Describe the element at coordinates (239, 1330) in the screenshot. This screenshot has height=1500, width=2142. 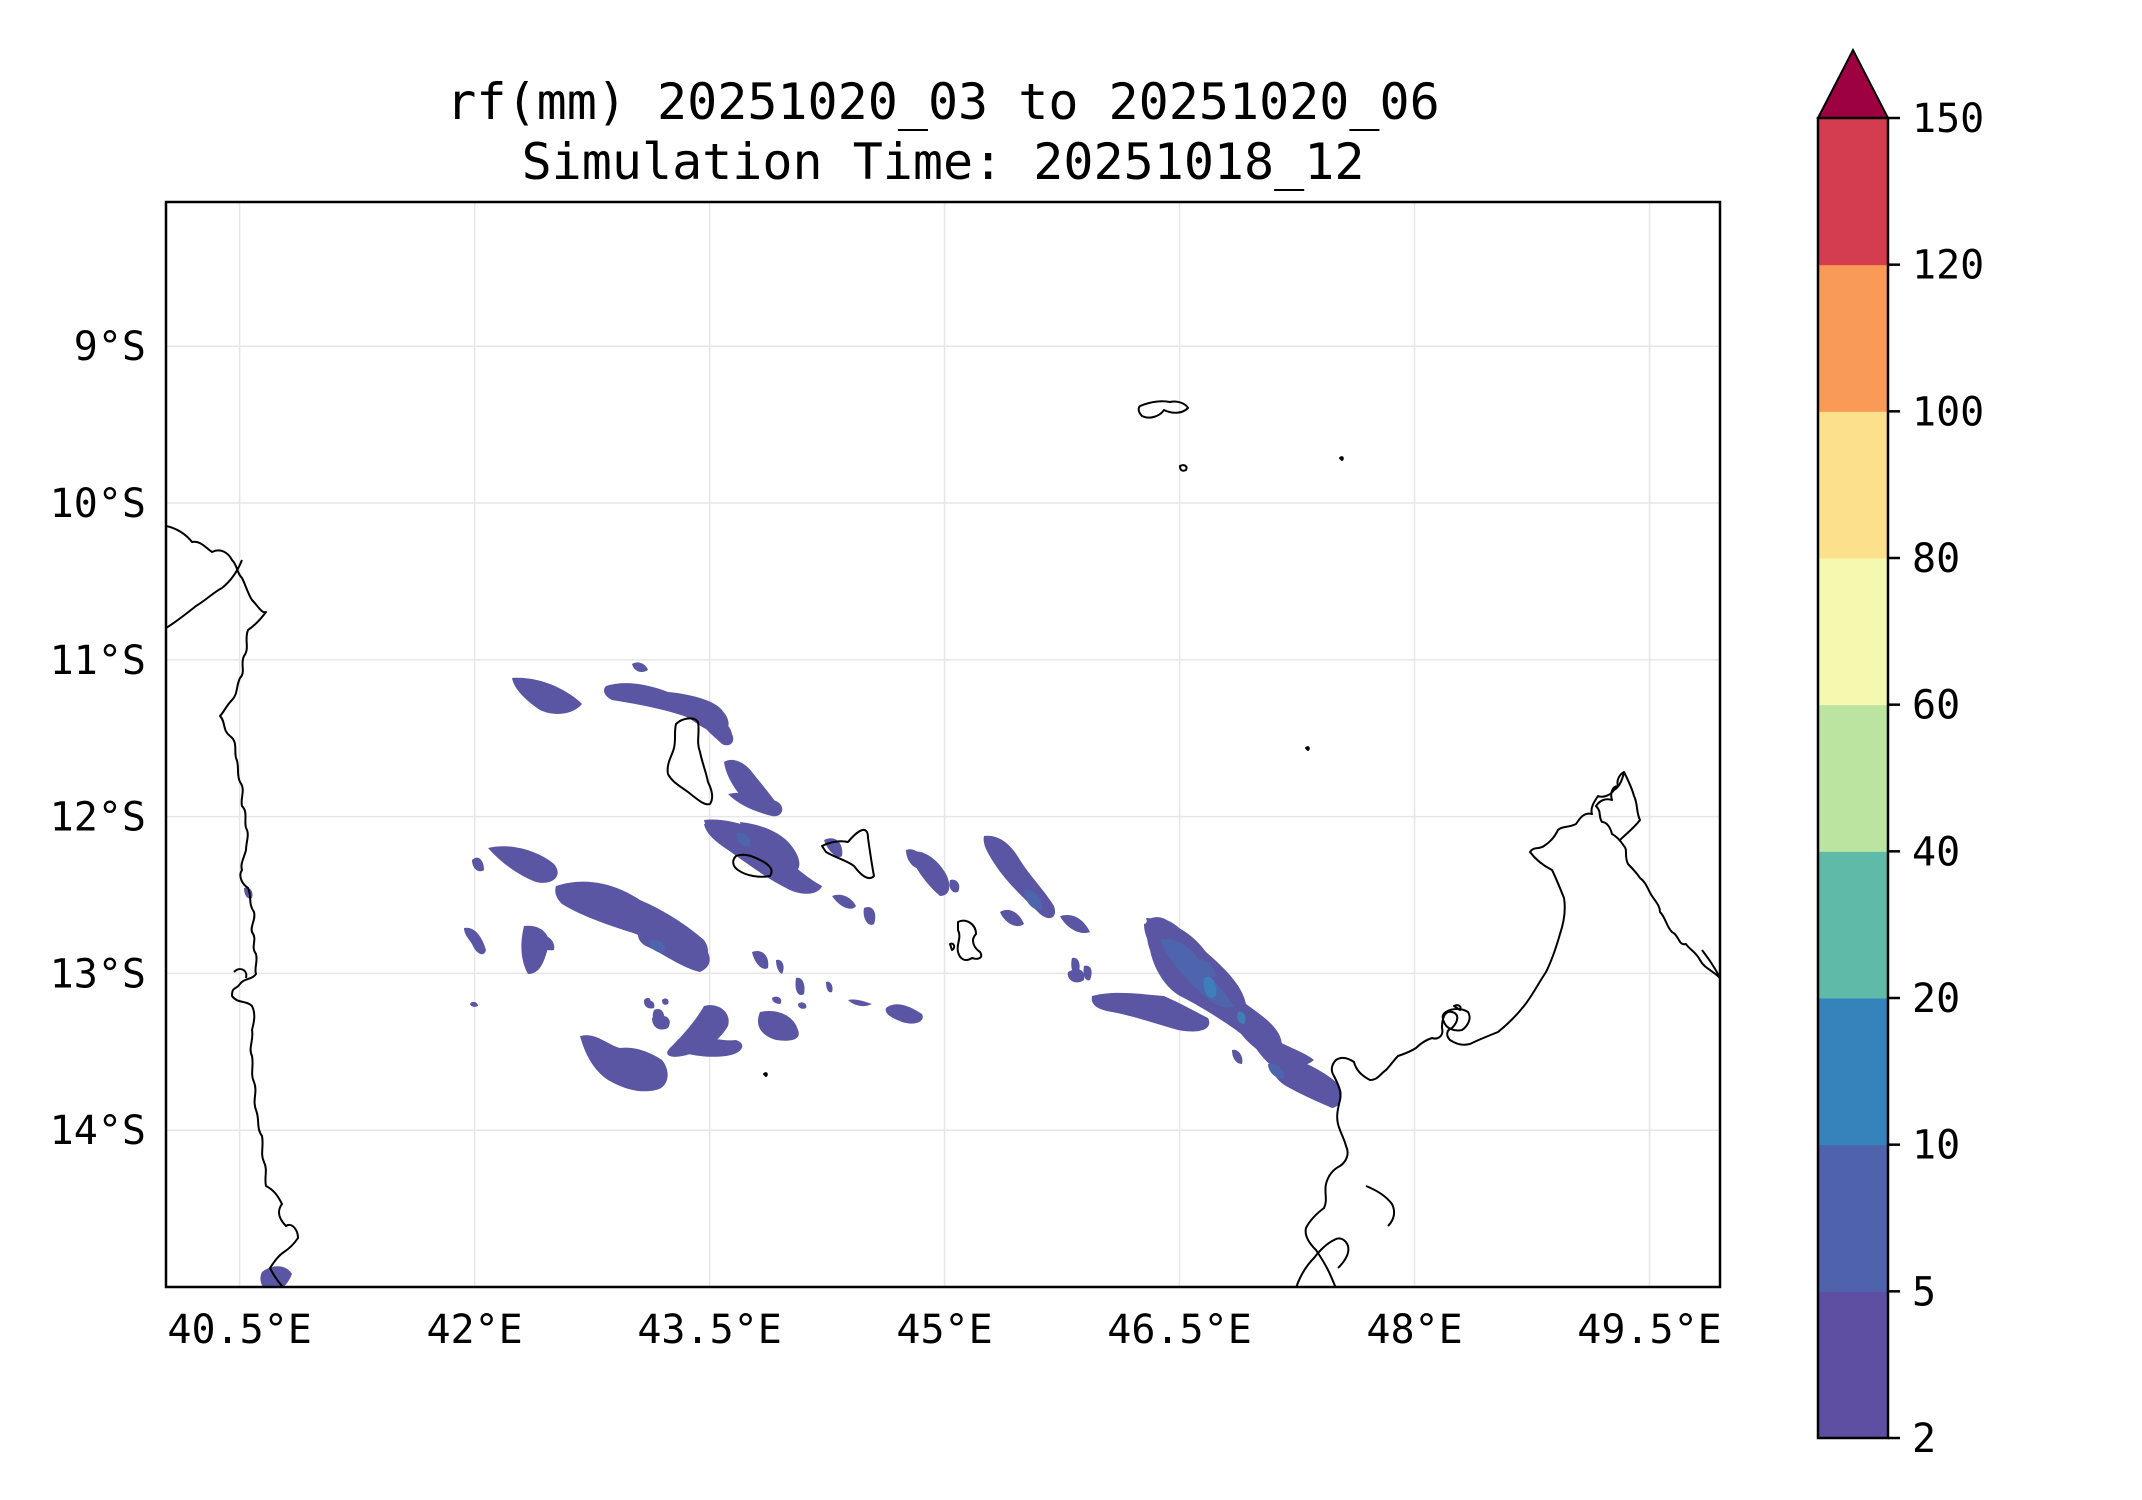
I see `lon-tick-label: 40.5°E` at that location.